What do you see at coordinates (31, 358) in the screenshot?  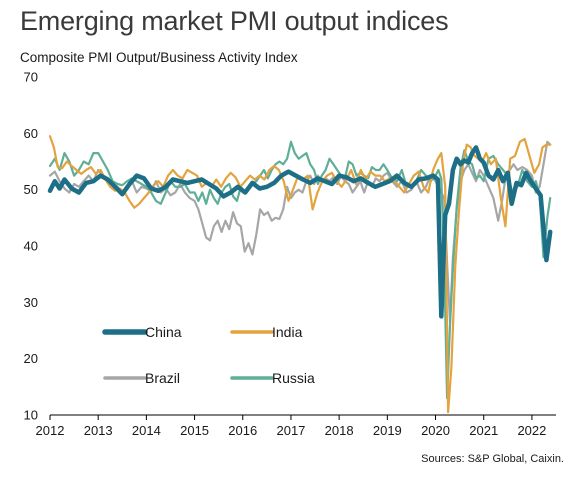 I see `y-tick-label: 20` at bounding box center [31, 358].